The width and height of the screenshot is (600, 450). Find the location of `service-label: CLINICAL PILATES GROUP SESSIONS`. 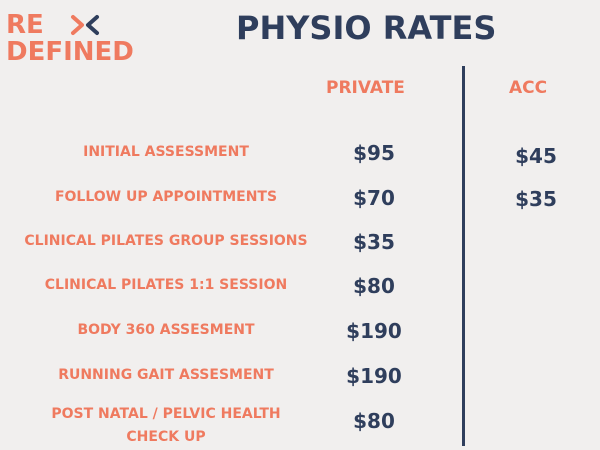

service-label: CLINICAL PILATES GROUP SESSIONS is located at coordinates (166, 241).